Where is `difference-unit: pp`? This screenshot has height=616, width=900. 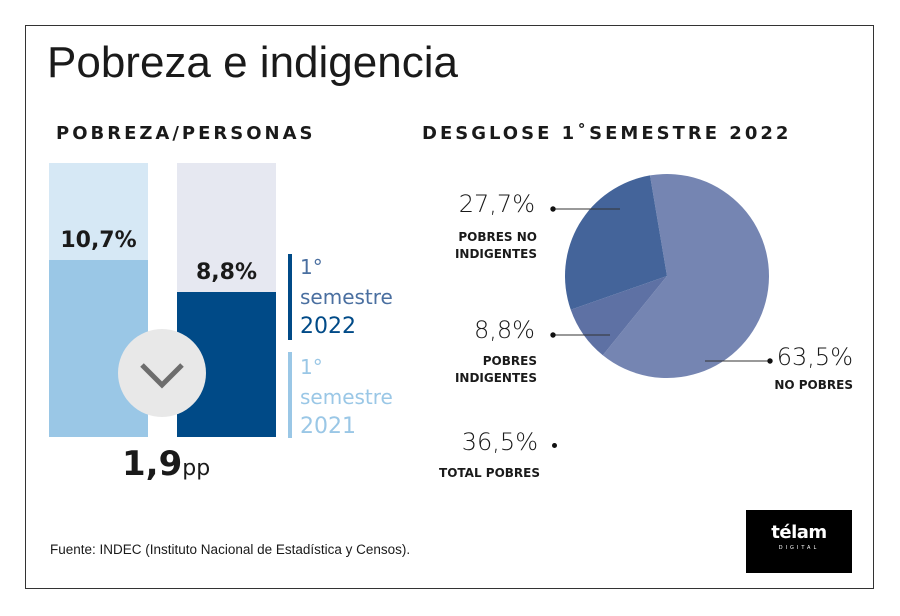
difference-unit: pp is located at coordinates (196, 468).